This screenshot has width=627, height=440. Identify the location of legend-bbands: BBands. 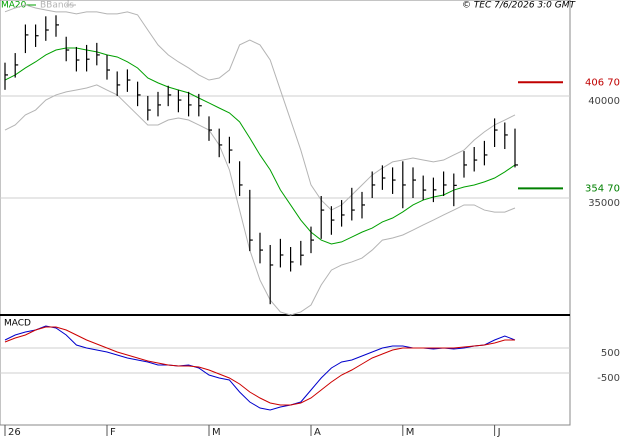
(57, 6).